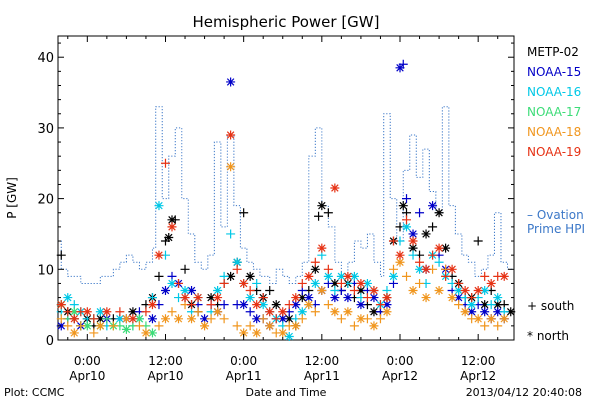 The width and height of the screenshot is (600, 400). What do you see at coordinates (554, 72) in the screenshot?
I see `legend-entry: NOAA-15` at bounding box center [554, 72].